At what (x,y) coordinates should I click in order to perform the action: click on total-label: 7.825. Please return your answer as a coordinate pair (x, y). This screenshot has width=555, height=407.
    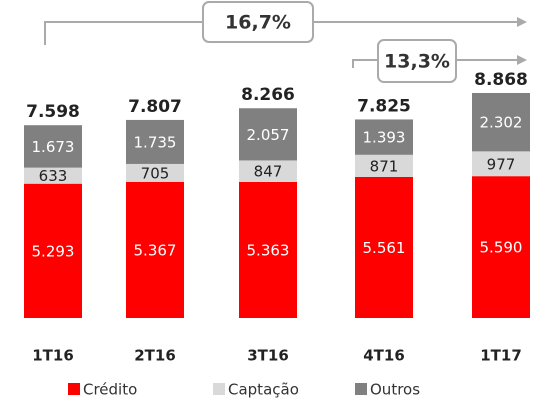
    Looking at the image, I should click on (384, 106).